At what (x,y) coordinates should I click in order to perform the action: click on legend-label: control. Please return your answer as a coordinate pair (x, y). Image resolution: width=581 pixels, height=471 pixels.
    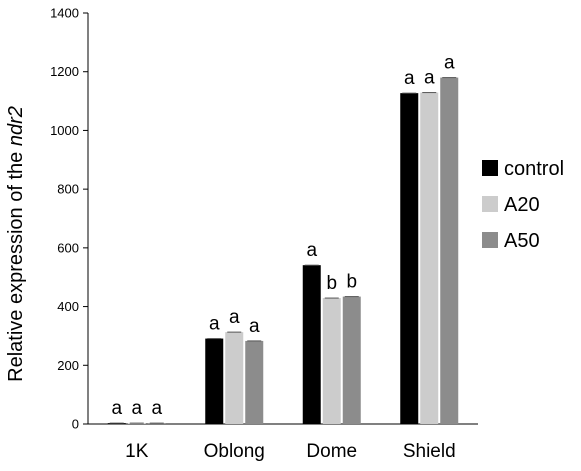
    Looking at the image, I should click on (534, 169).